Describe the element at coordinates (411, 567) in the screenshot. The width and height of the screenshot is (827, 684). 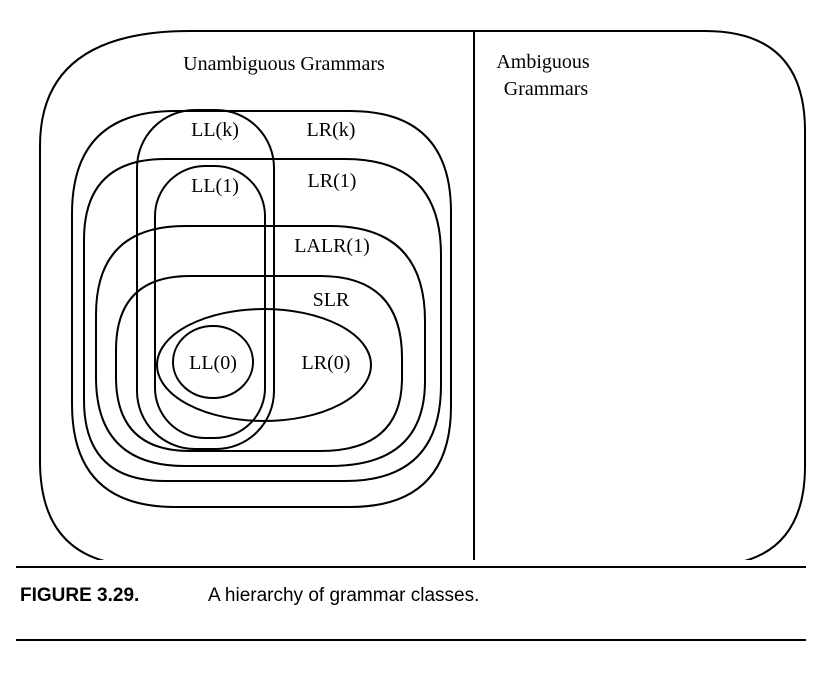
I see `caption-top-rule` at that location.